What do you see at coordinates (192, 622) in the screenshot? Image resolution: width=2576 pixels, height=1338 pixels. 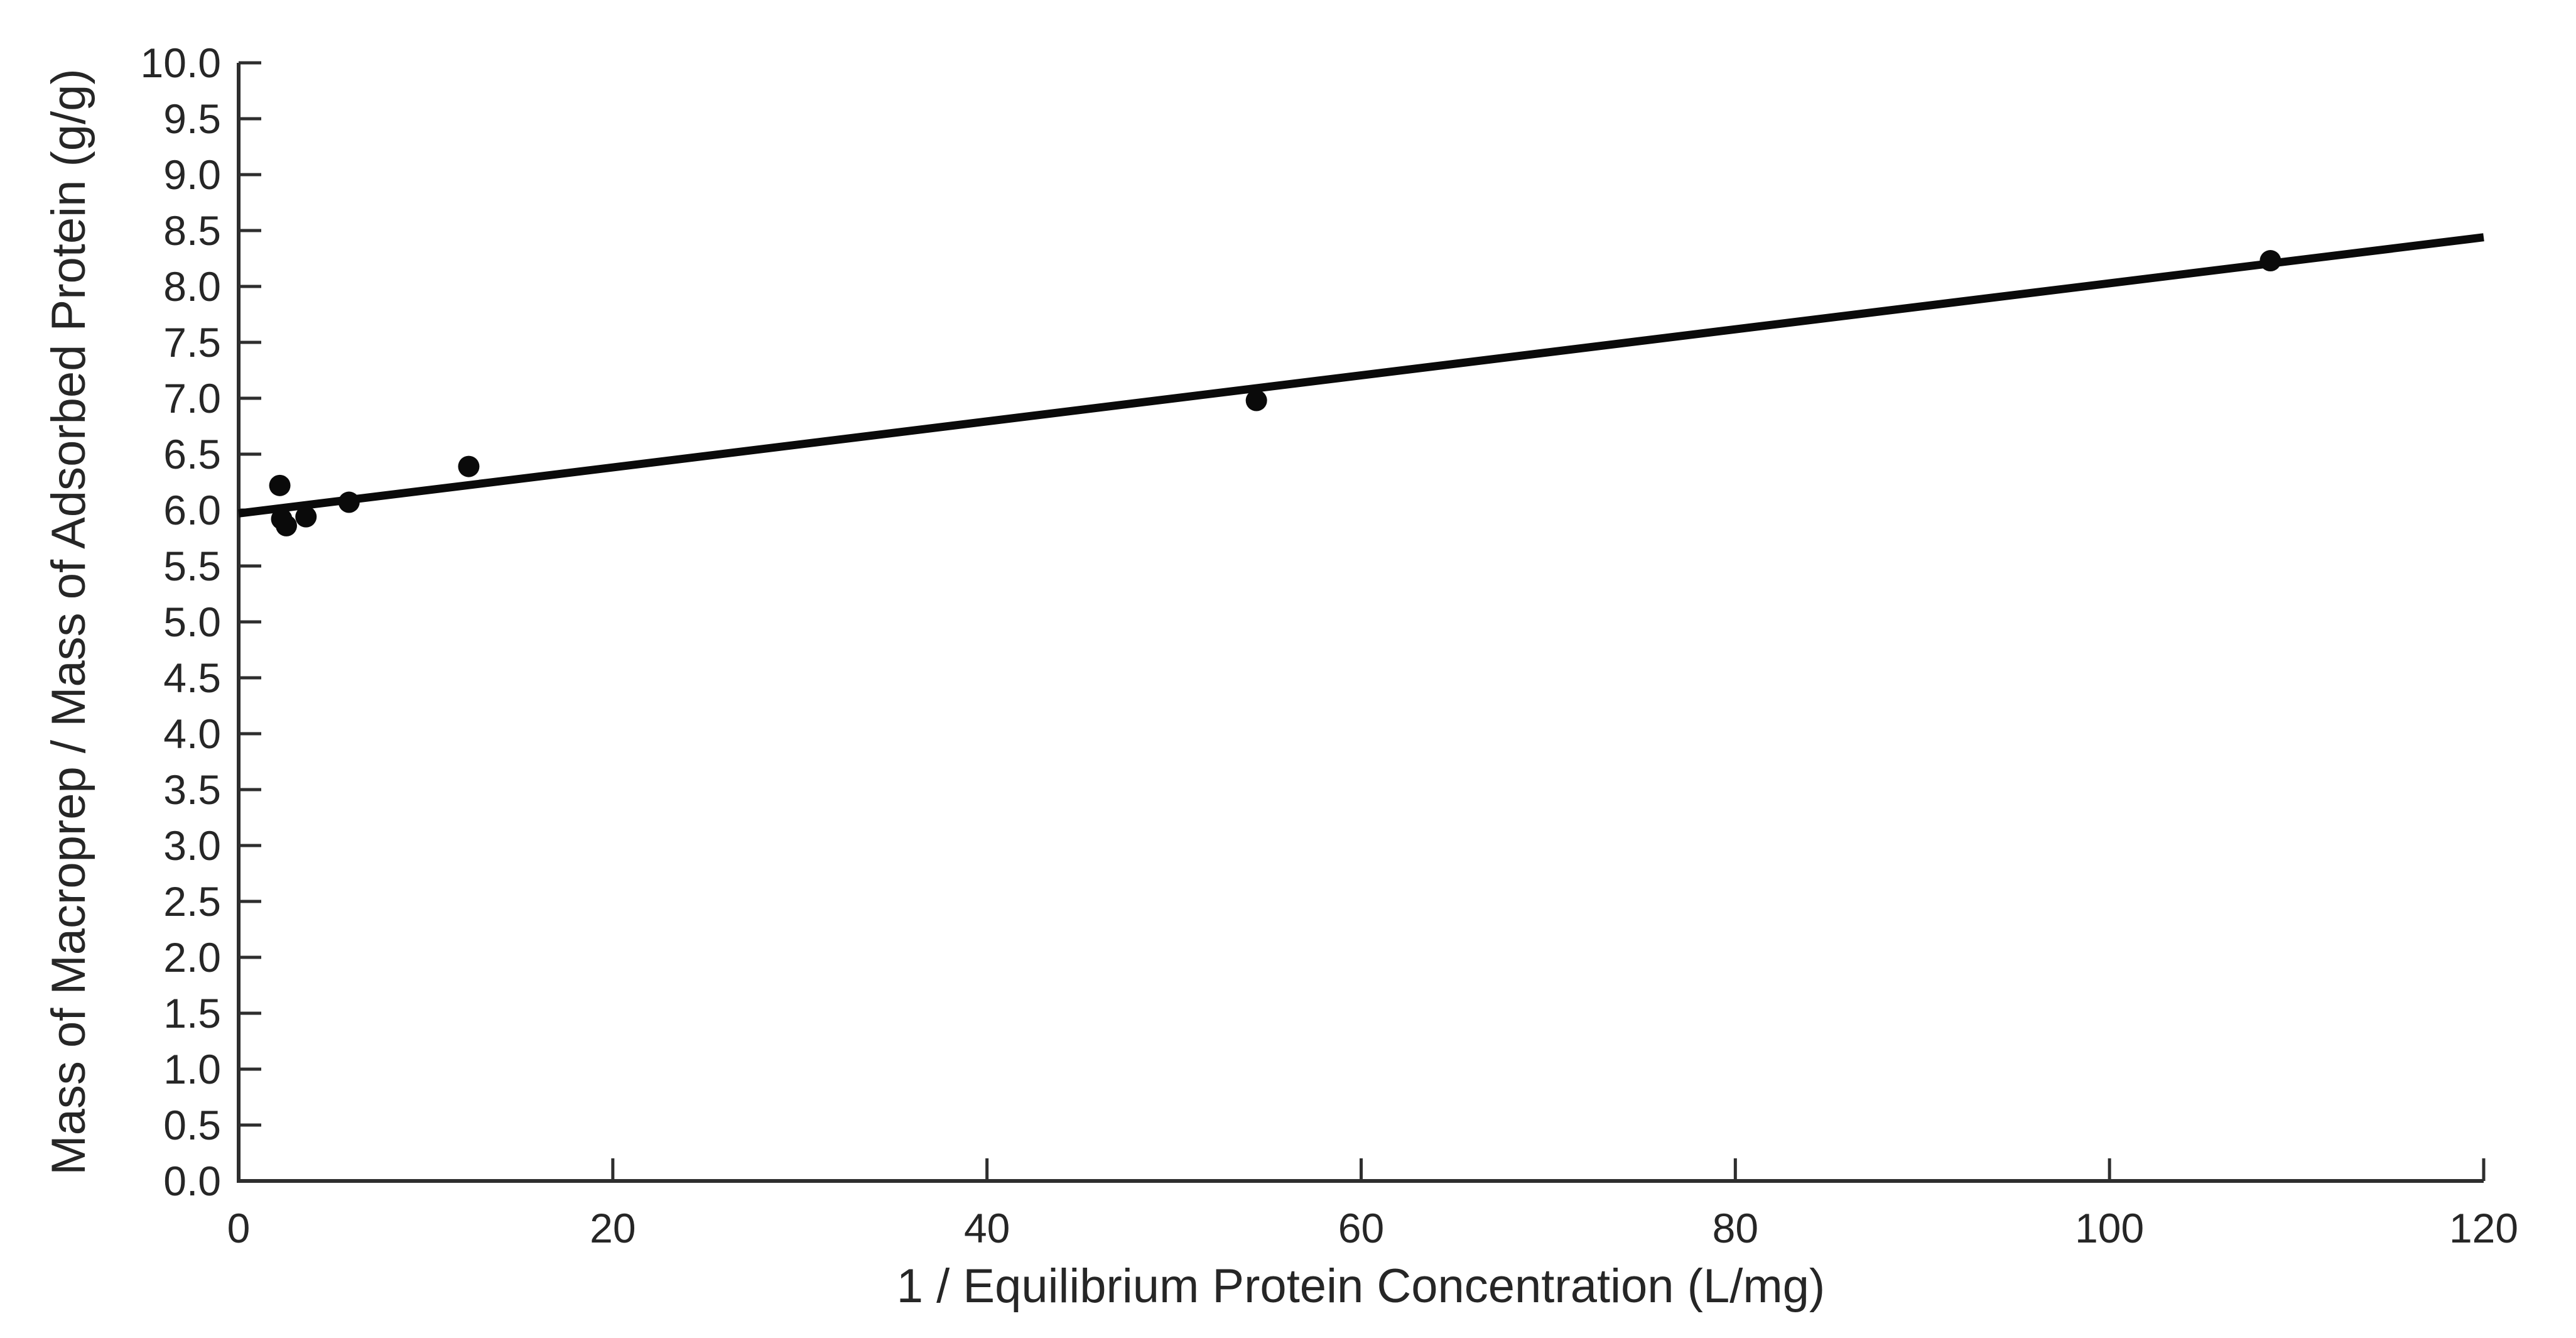 I see `y-tick-label: 5.0` at bounding box center [192, 622].